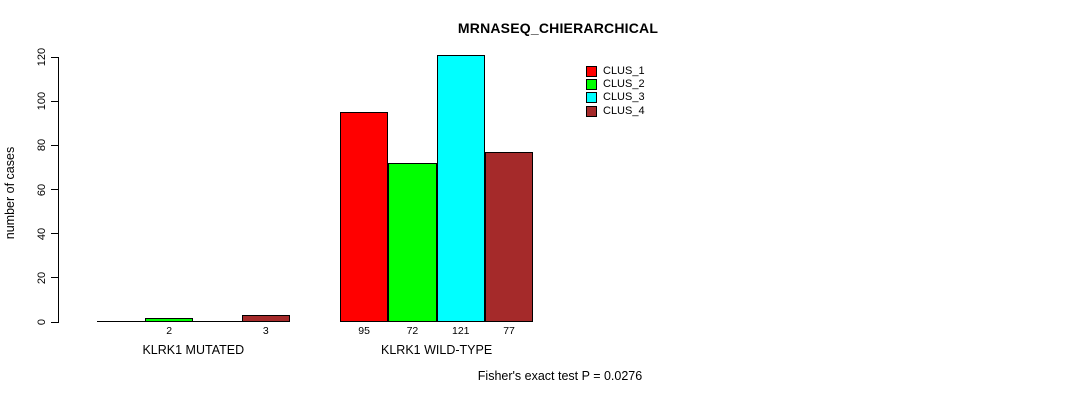  I want to click on y-tick-label: 0, so click(42, 322).